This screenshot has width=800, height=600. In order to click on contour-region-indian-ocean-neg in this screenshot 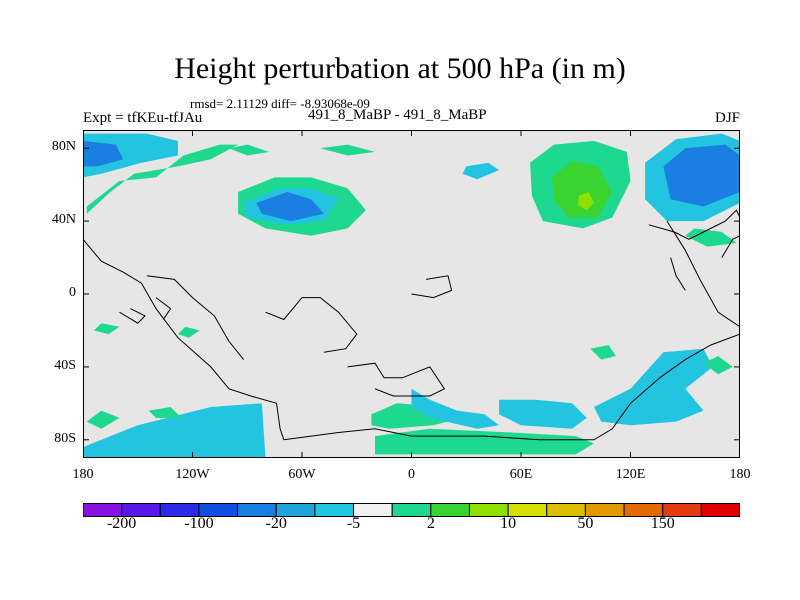, I will do `click(543, 414)`.